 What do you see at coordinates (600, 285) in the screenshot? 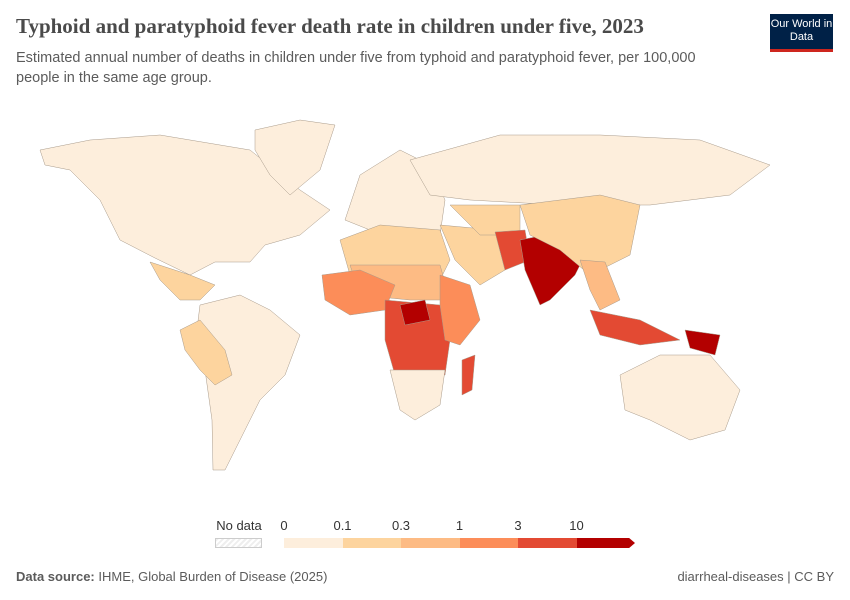
I see `region-southeast-asia: Southeast Asia` at bounding box center [600, 285].